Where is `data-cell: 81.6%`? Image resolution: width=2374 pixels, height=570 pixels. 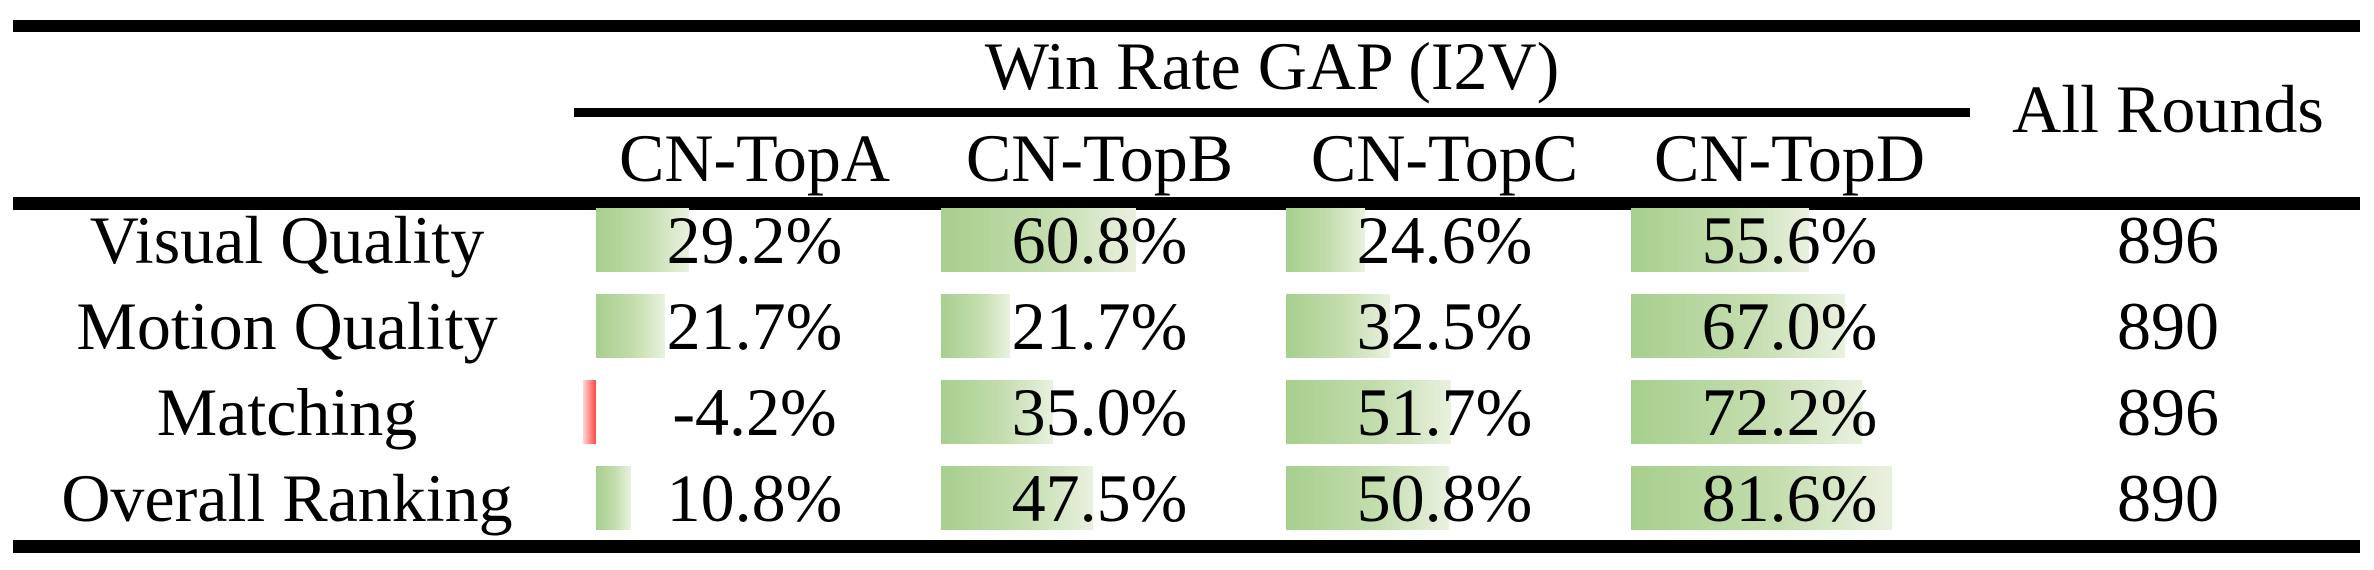
data-cell: 81.6% is located at coordinates (1789, 498).